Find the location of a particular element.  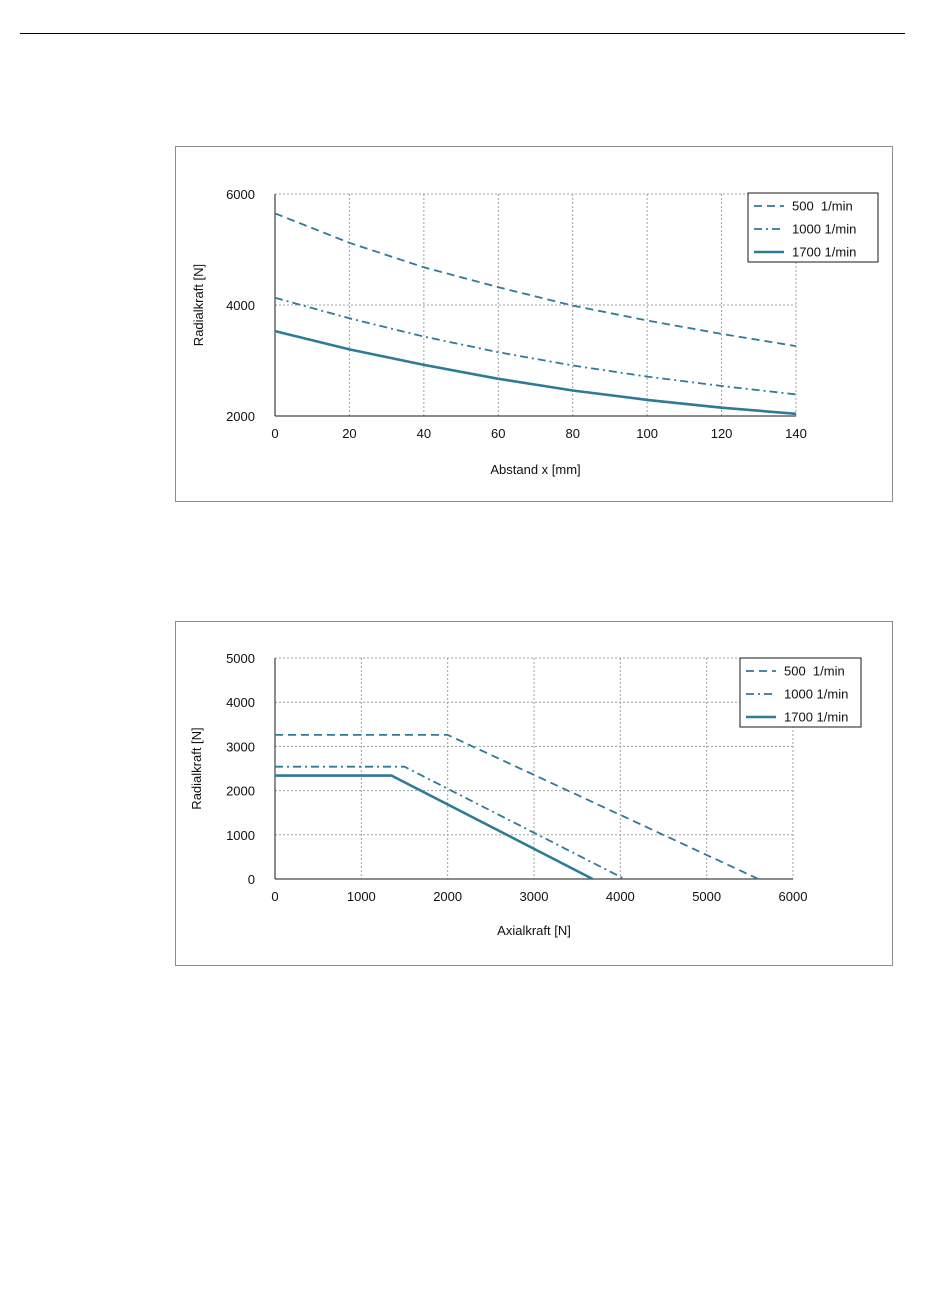

y-tick-label: 5000 is located at coordinates (240, 658).